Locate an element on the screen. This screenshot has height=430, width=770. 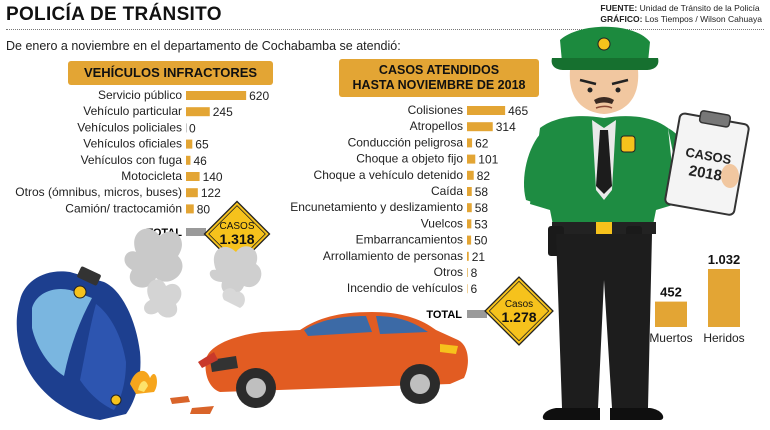
cases-value-label: 50 is located at coordinates (481, 241).